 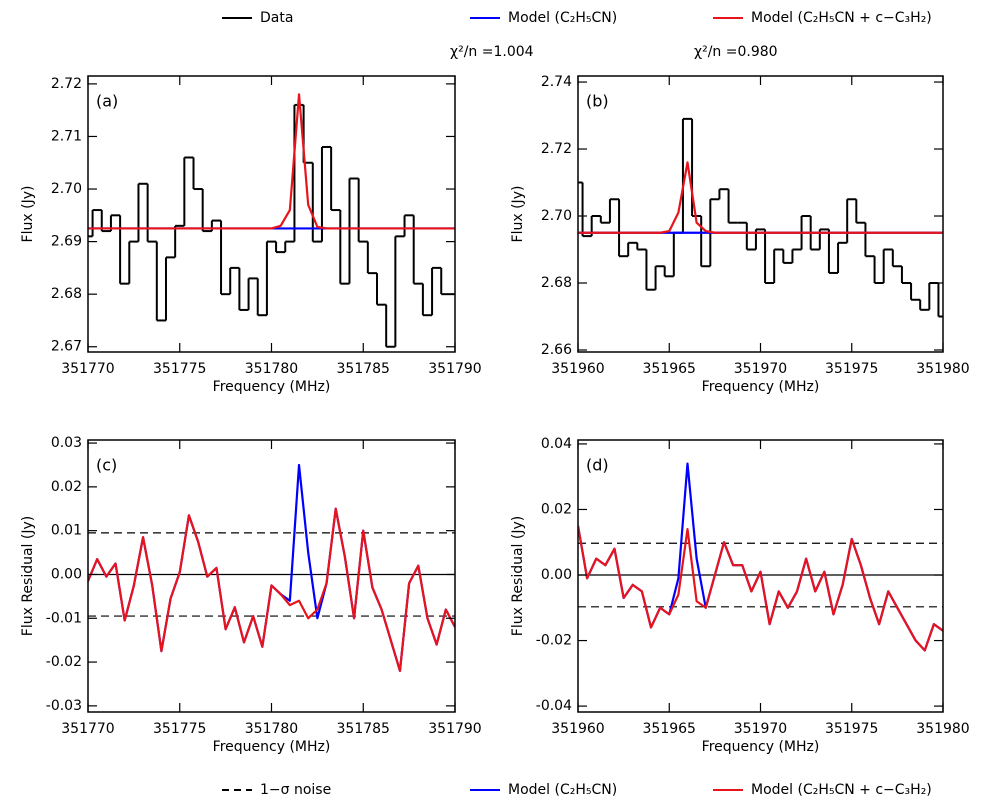 I want to click on y-tick-label: 0.03, so click(x=66, y=443).